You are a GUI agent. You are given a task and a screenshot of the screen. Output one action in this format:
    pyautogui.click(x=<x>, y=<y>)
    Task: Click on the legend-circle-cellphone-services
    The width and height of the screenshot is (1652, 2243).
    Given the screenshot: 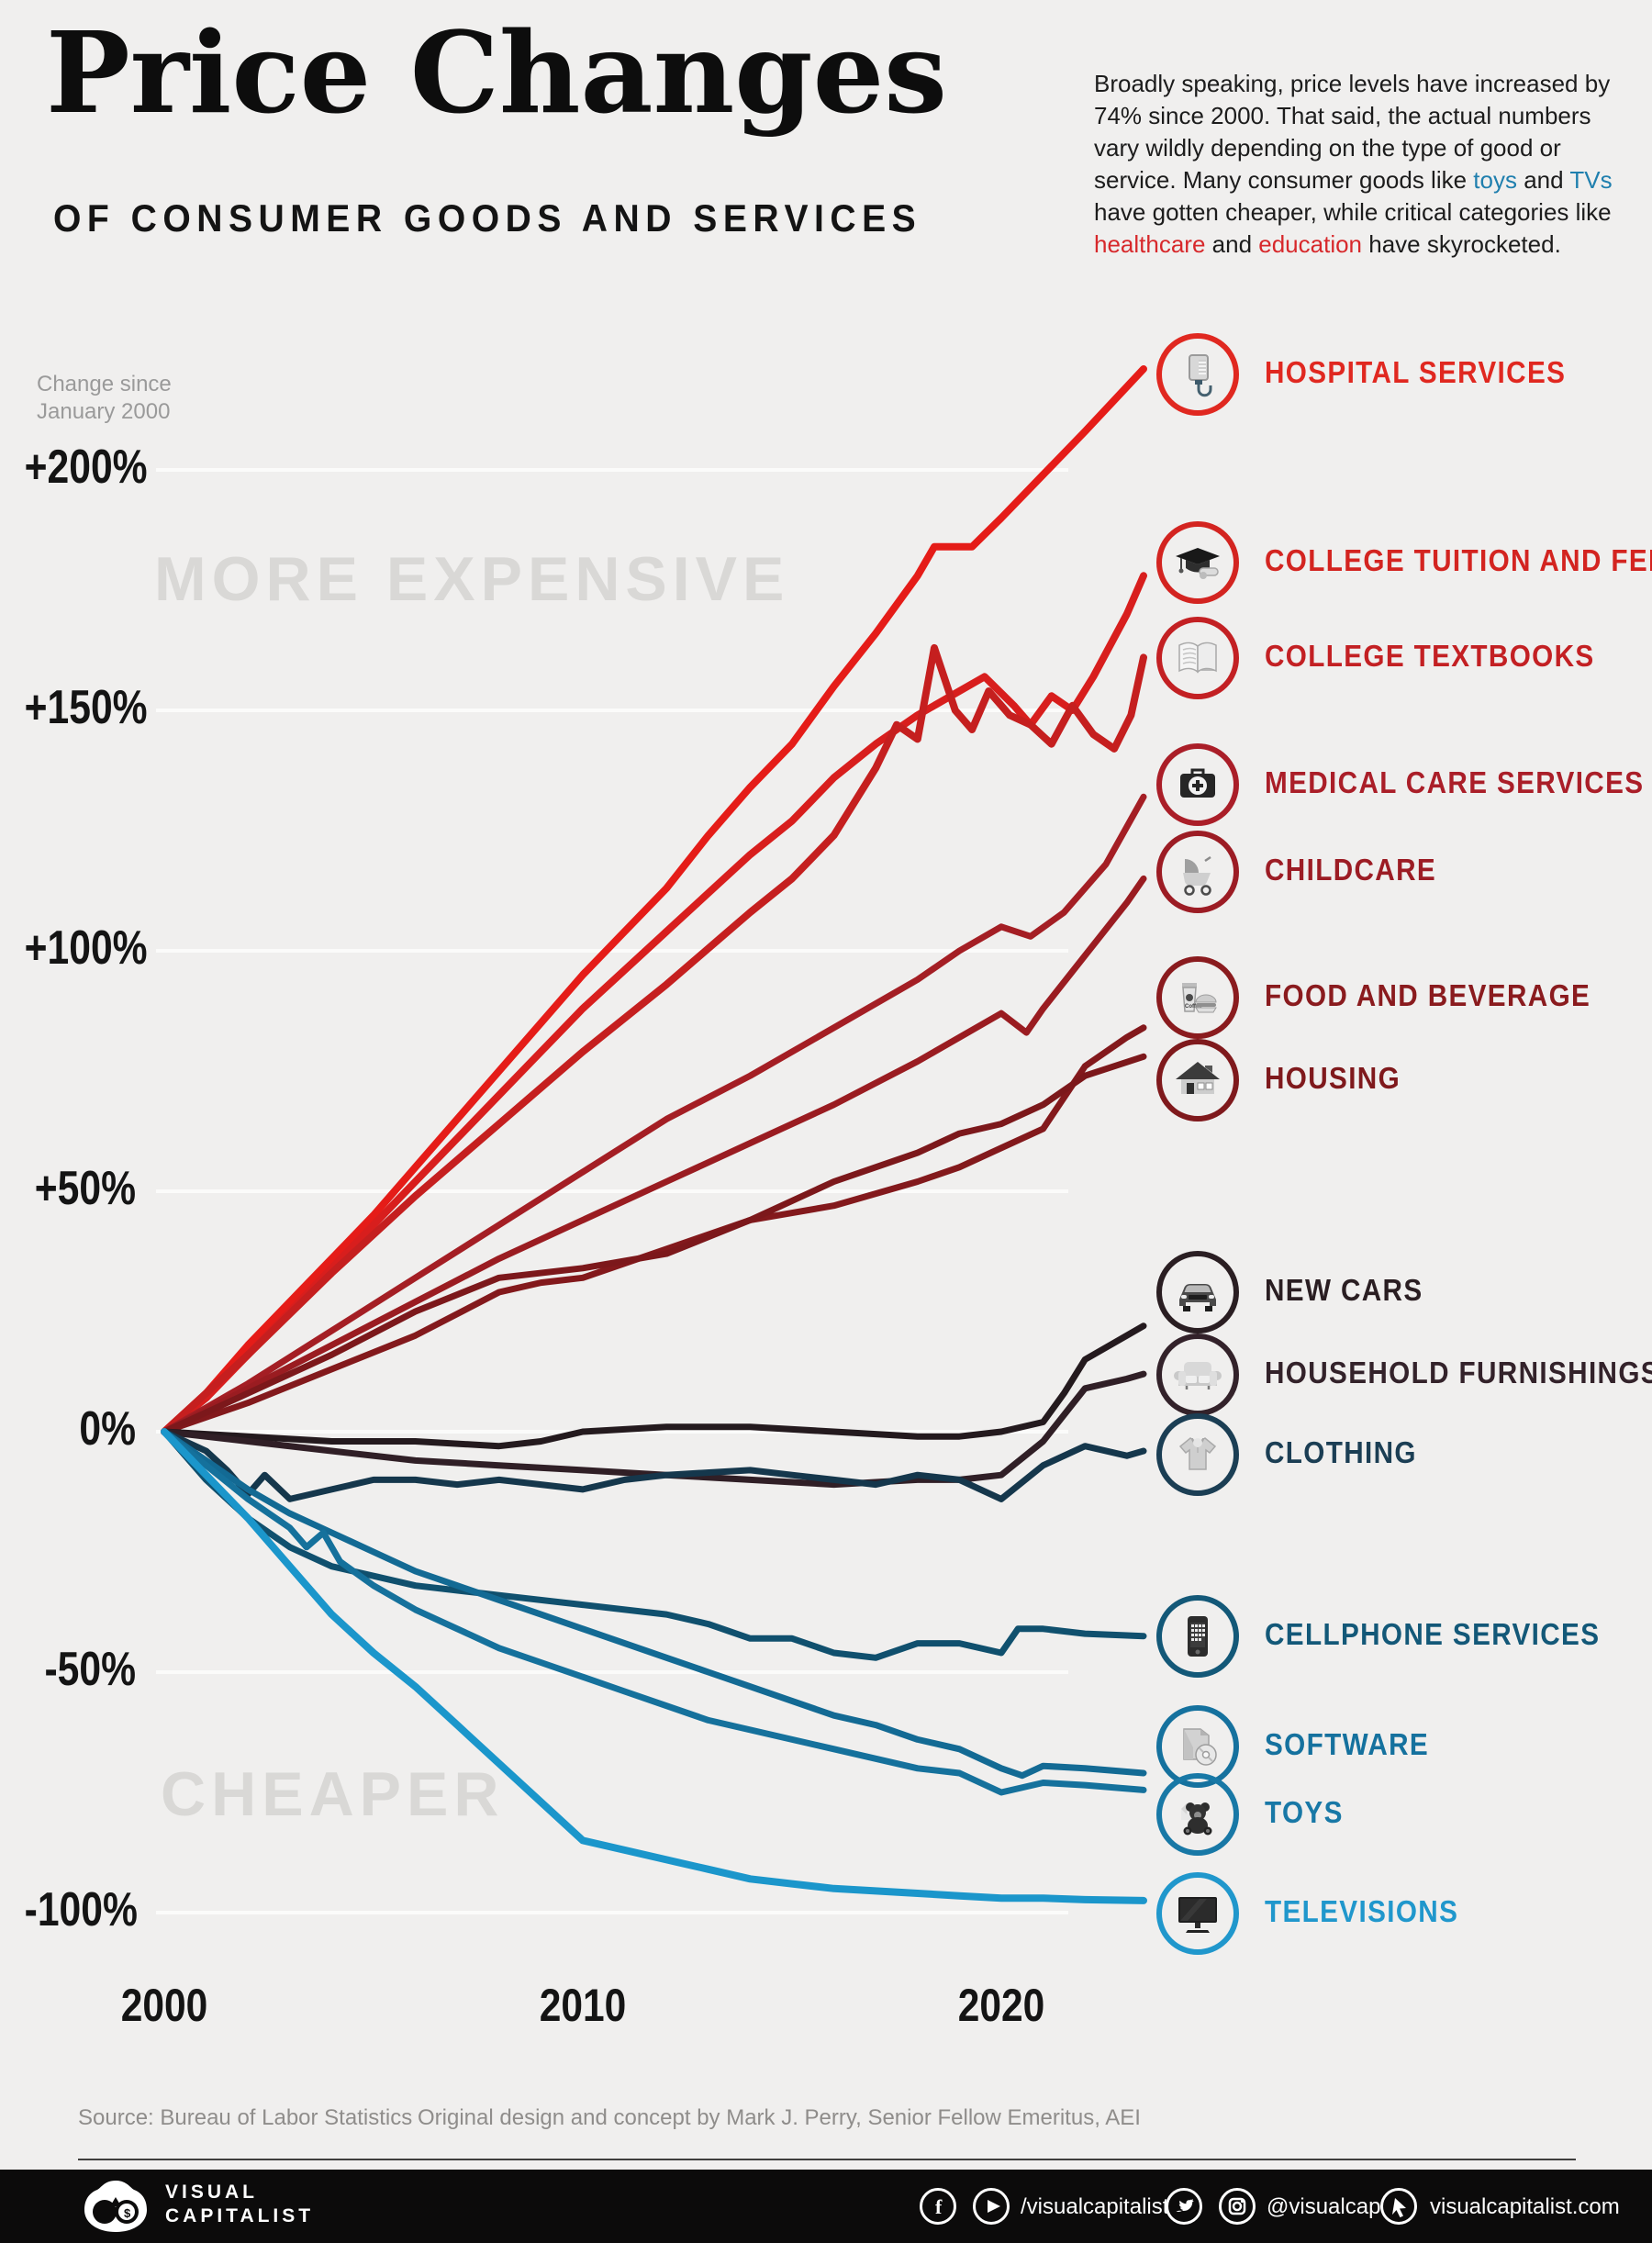 What is the action you would take?
    pyautogui.click(x=1198, y=1636)
    